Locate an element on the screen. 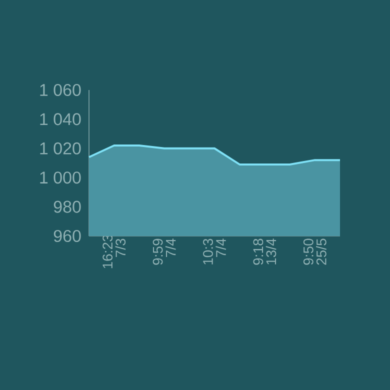 The width and height of the screenshot is (390, 390). y-tick-label: 1 000 is located at coordinates (60, 178).